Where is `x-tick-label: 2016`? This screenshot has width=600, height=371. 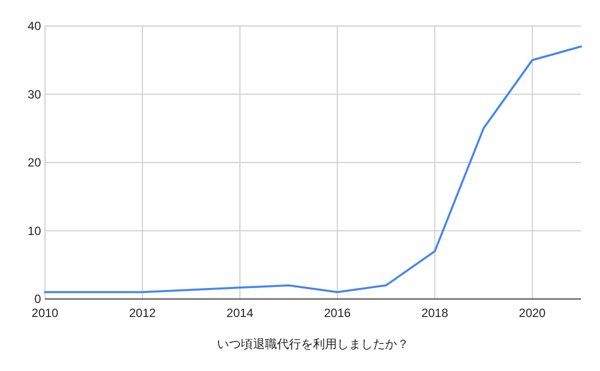
x-tick-label: 2016 is located at coordinates (338, 313).